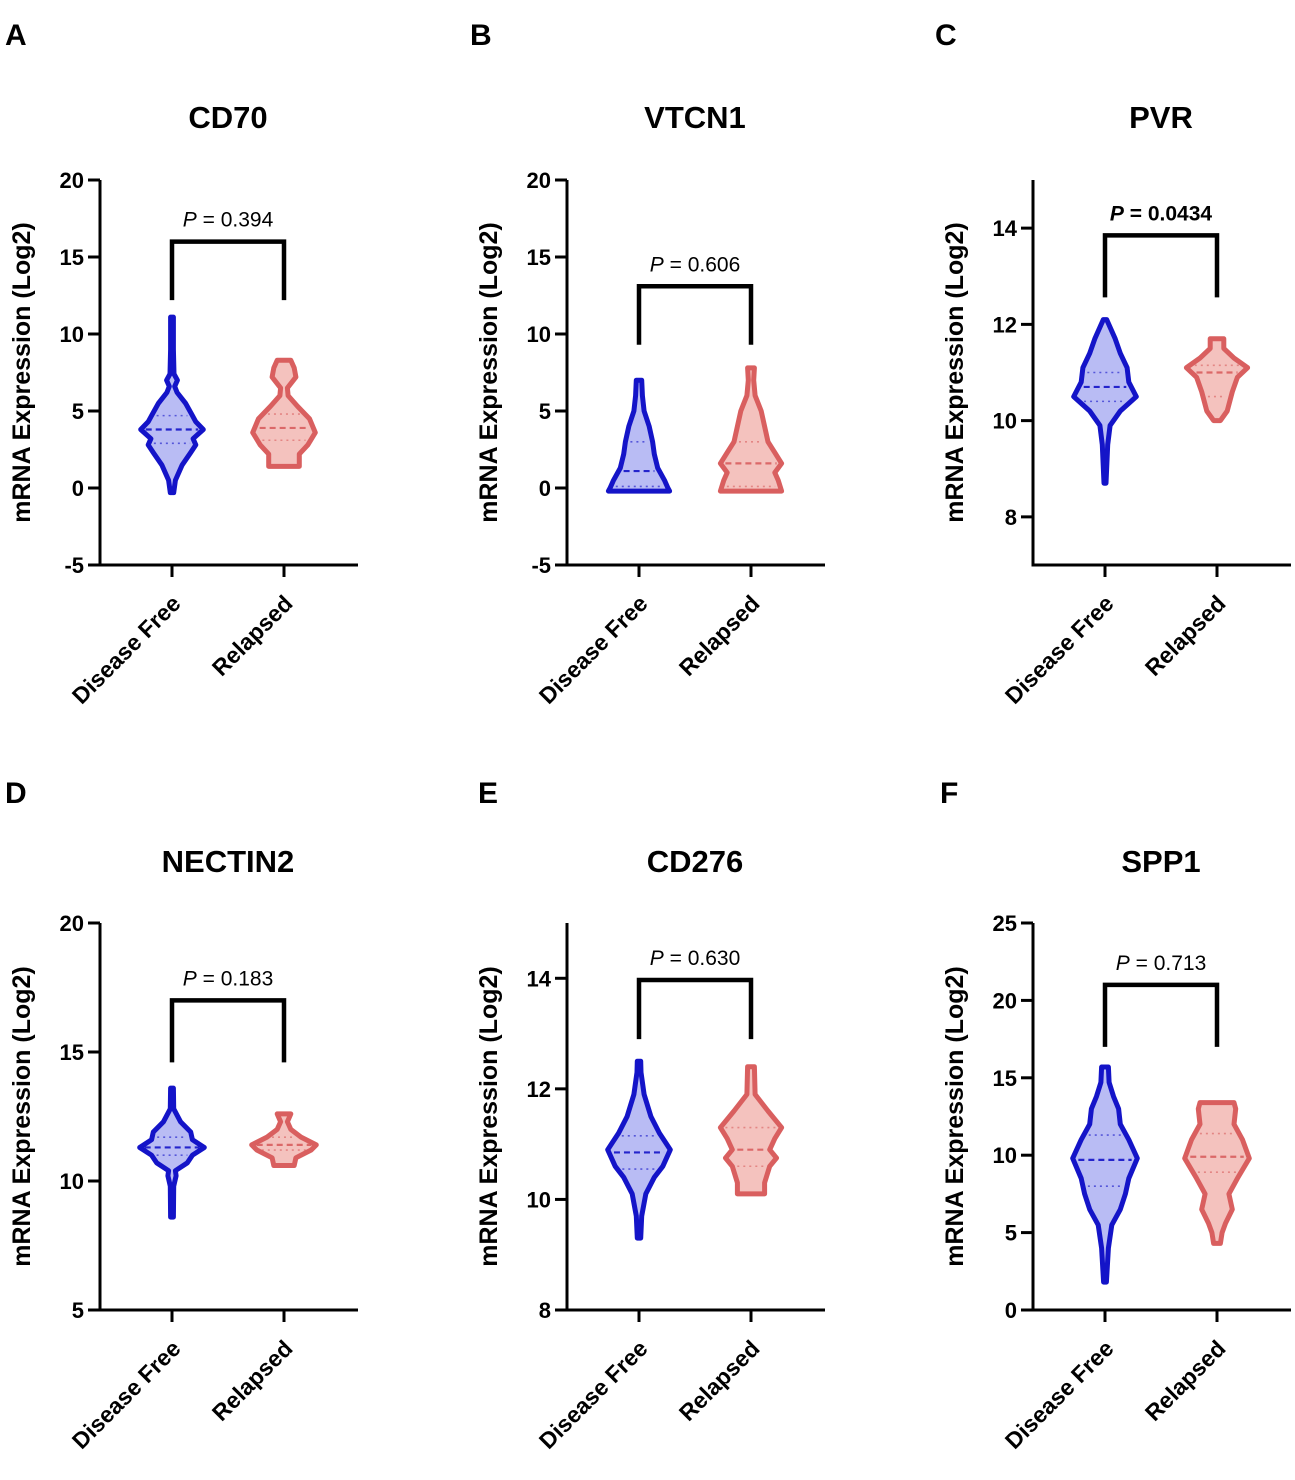 The height and width of the screenshot is (1480, 1295). Describe the element at coordinates (235, 978) in the screenshot. I see `p-value-text: = 0.183` at that location.